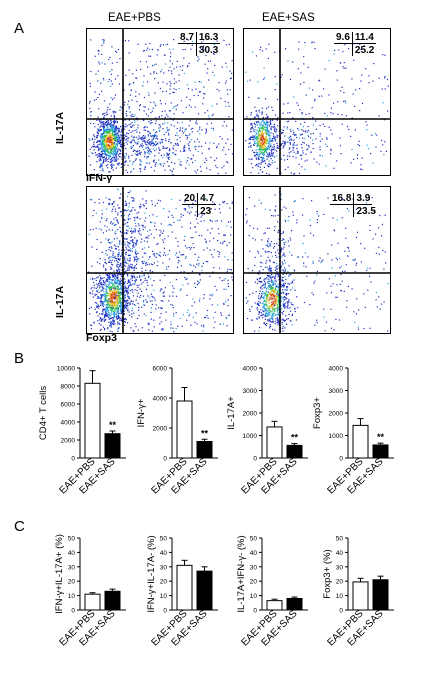  Describe the element at coordinates (364, 38) in the screenshot. I see `quadrant-top-right: 11.4` at that location.